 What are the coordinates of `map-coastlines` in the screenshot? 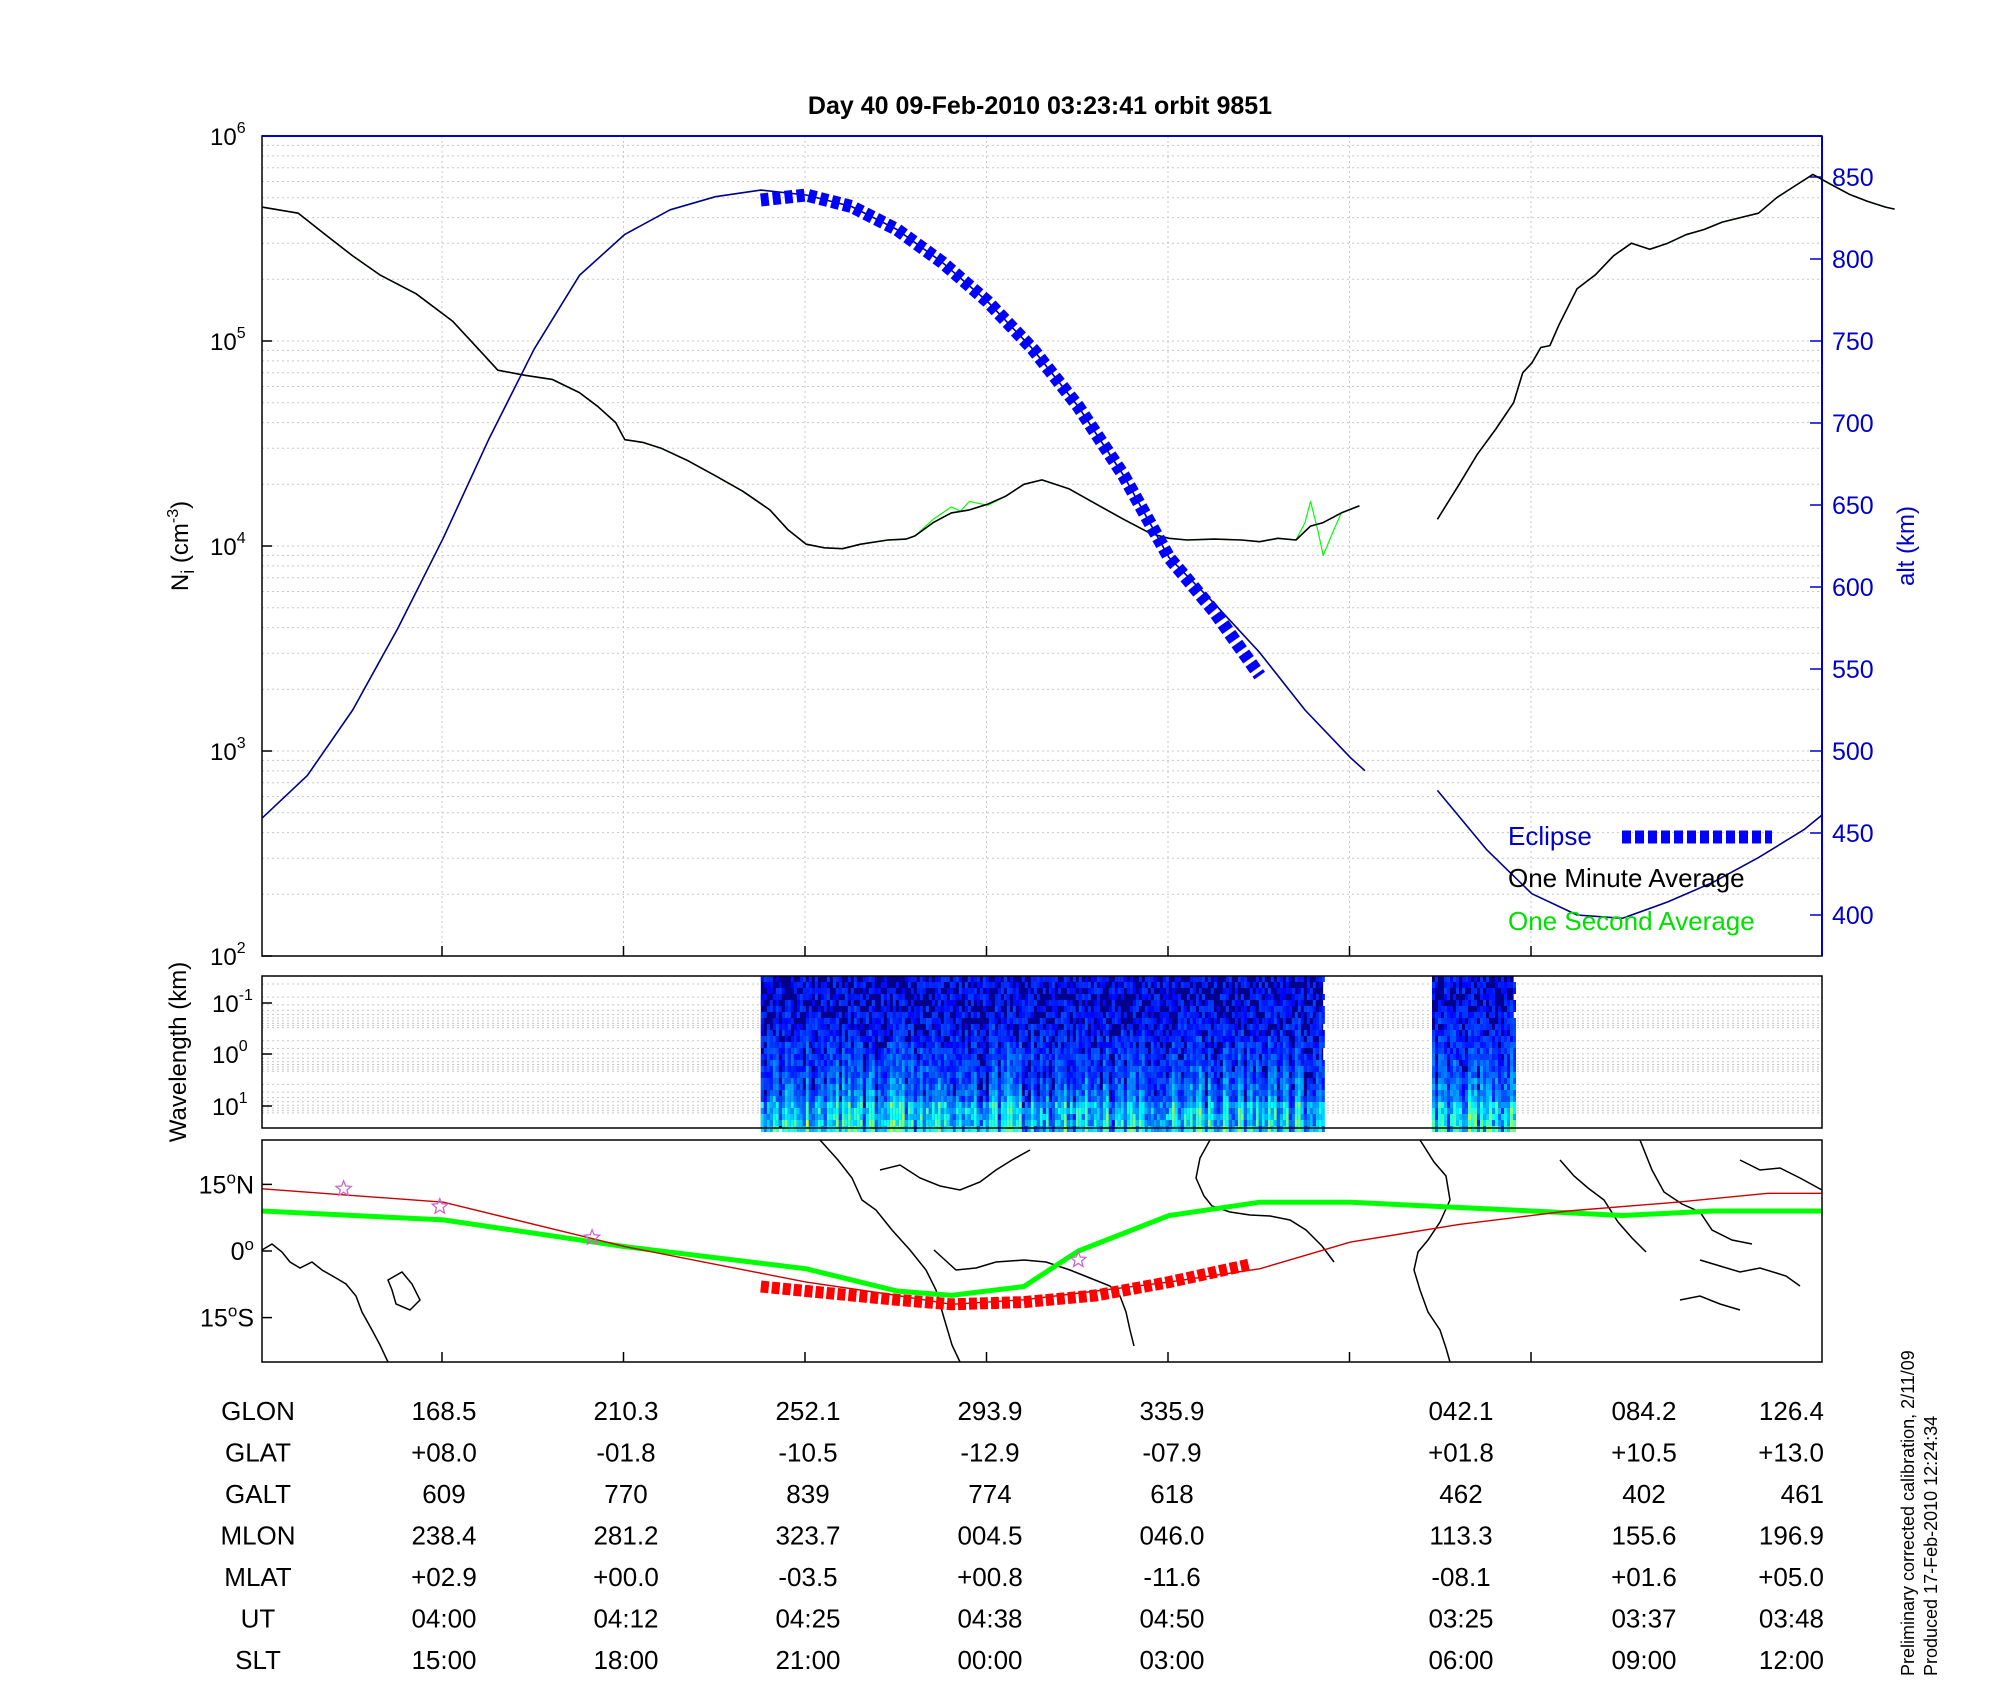 It's located at (1042, 1251).